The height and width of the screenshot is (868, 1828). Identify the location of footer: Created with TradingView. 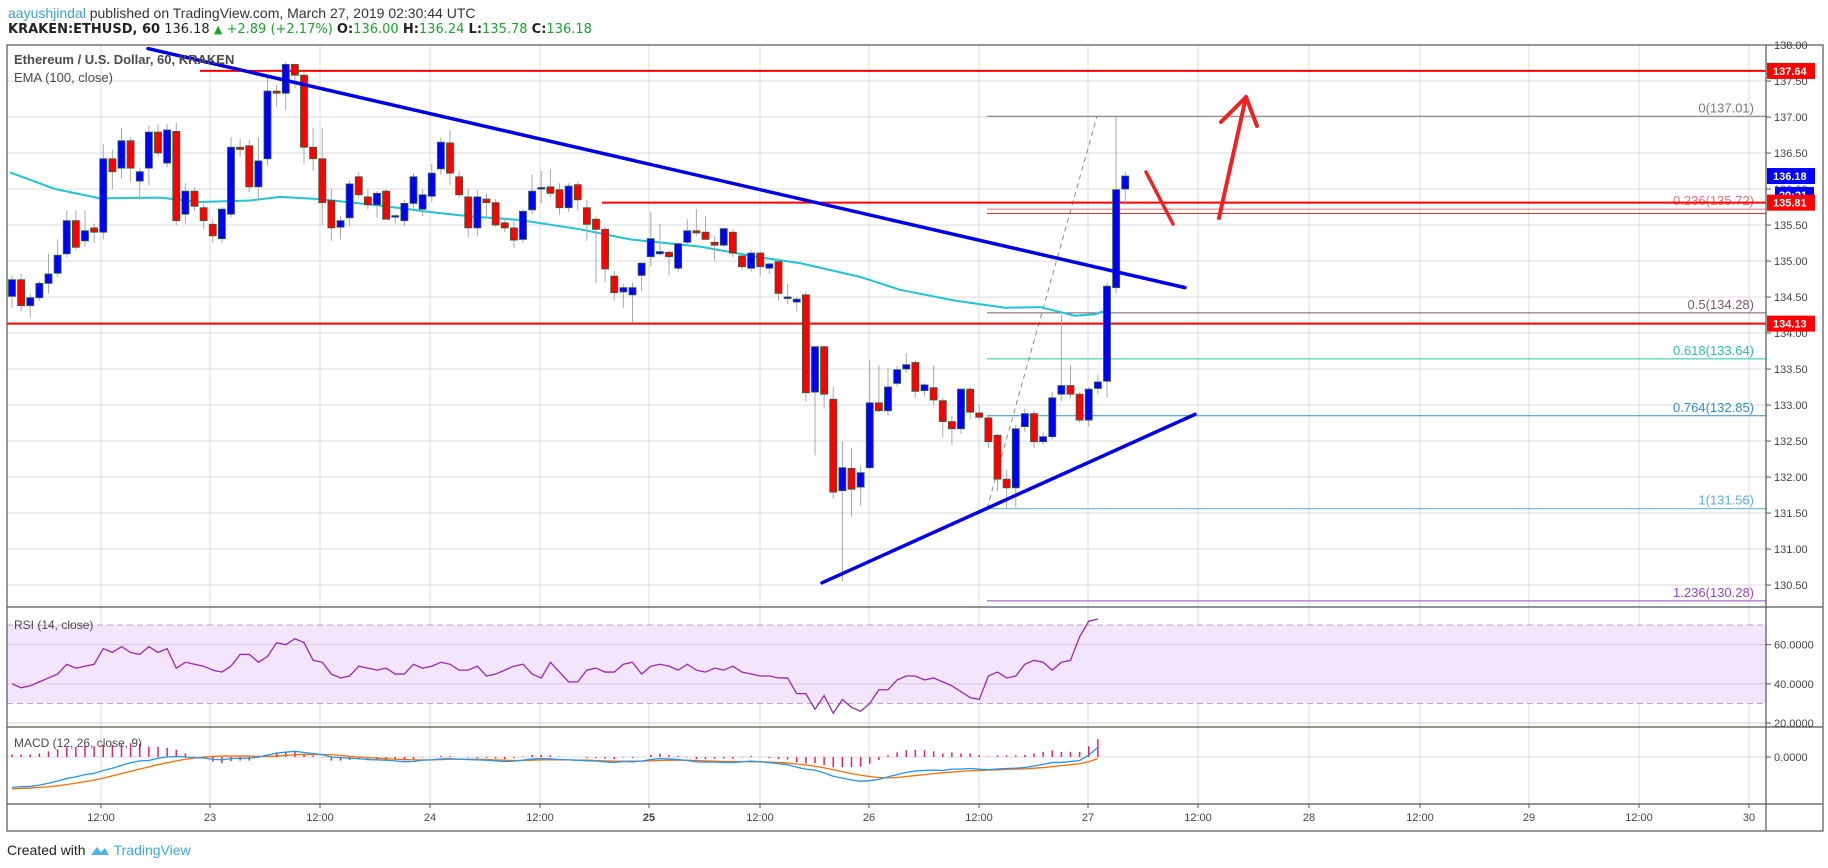
(99, 850).